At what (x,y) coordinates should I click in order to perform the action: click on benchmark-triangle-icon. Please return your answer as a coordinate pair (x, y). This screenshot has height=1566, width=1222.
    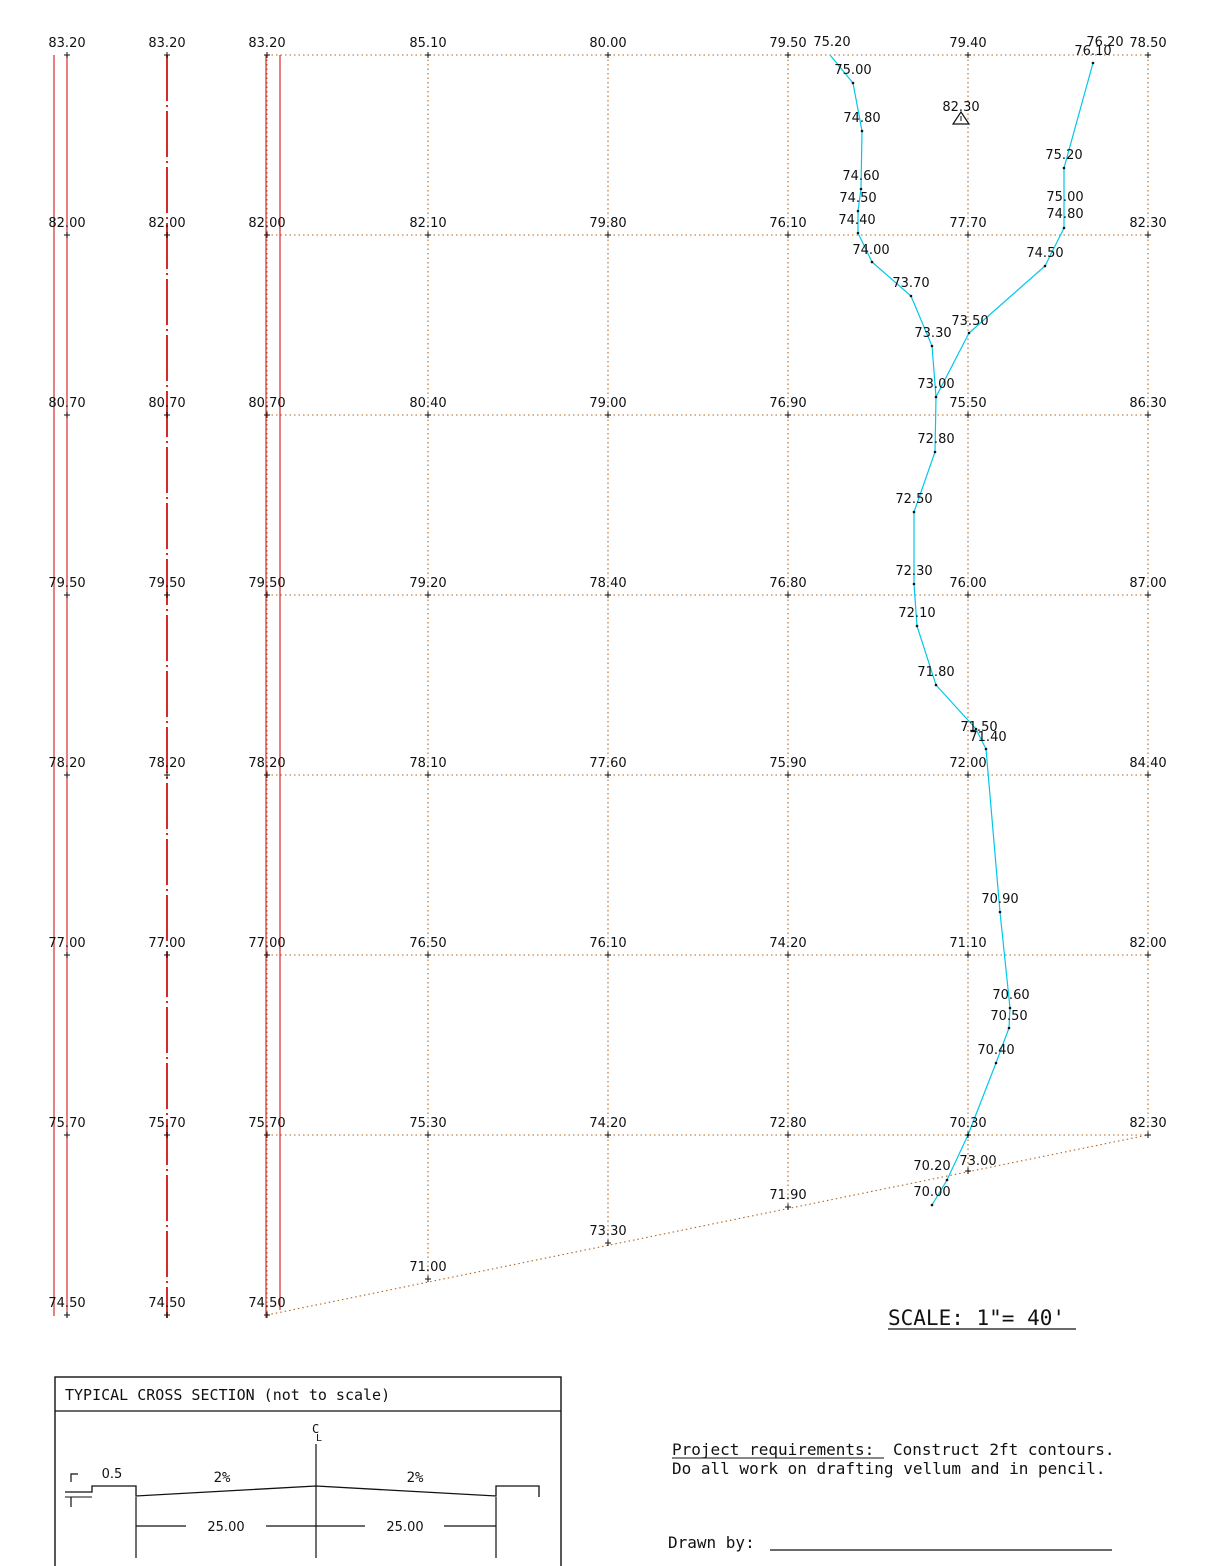
    Looking at the image, I should click on (961, 117).